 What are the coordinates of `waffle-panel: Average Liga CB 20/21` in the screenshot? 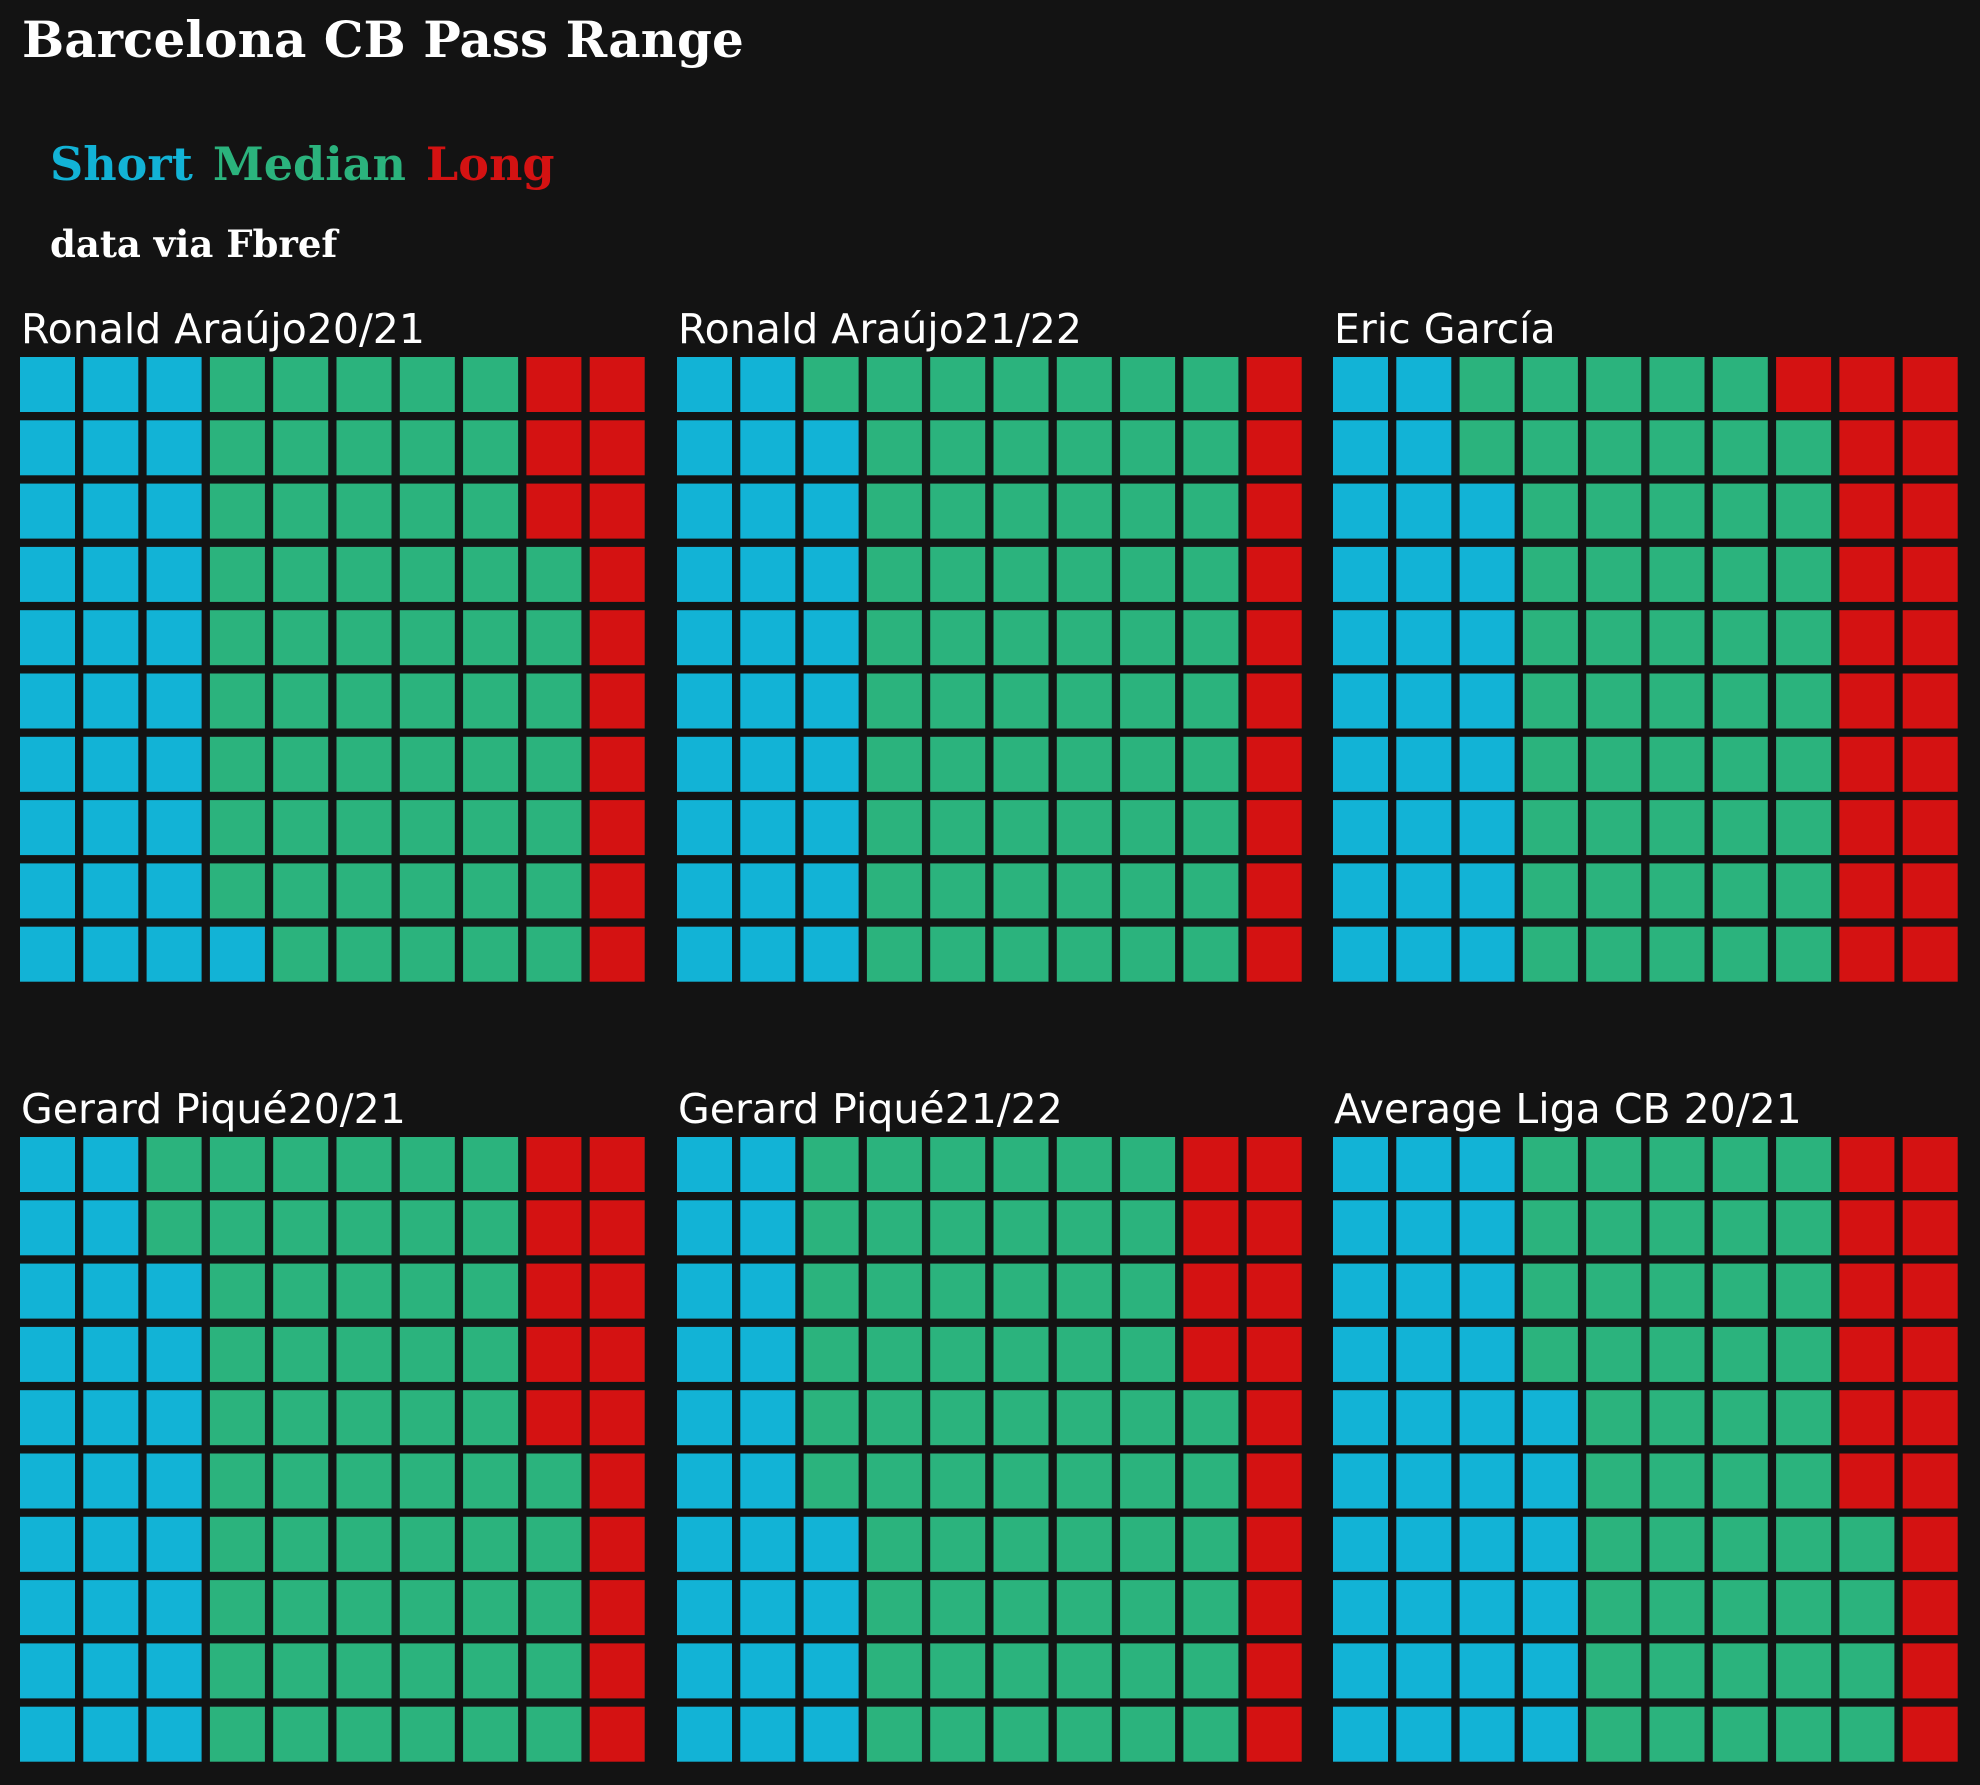 It's located at (1645, 1423).